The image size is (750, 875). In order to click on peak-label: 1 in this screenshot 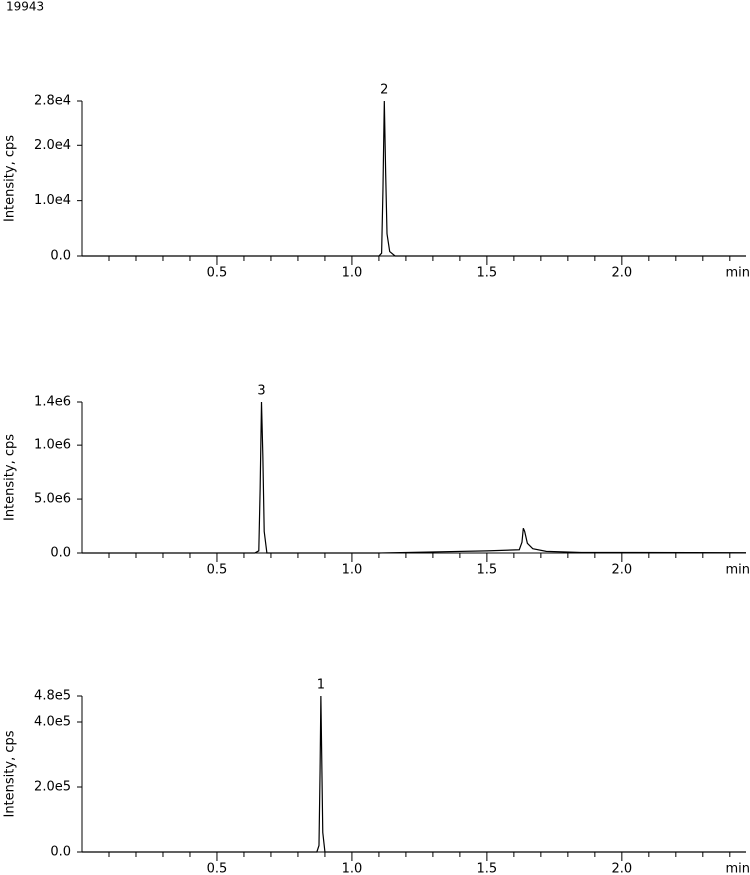, I will do `click(321, 685)`.